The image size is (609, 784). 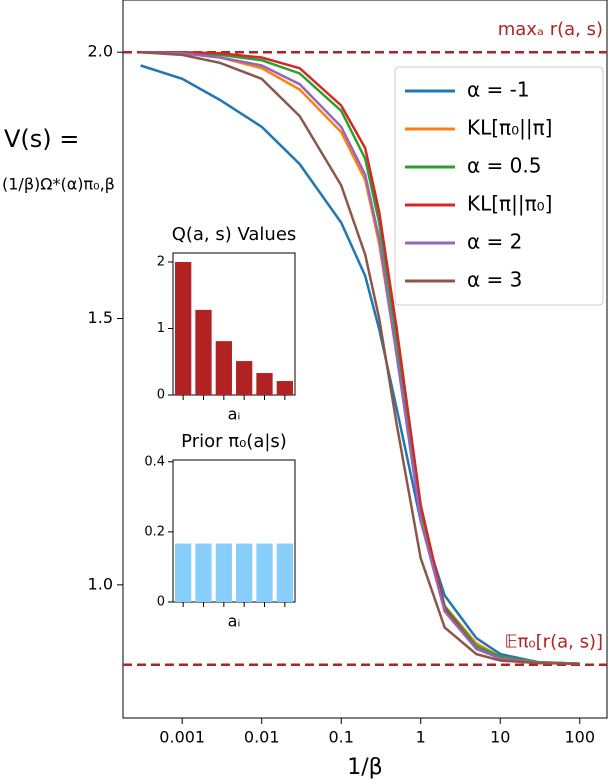 What do you see at coordinates (41, 139) in the screenshot?
I see `y-axis-label: V(s) =` at bounding box center [41, 139].